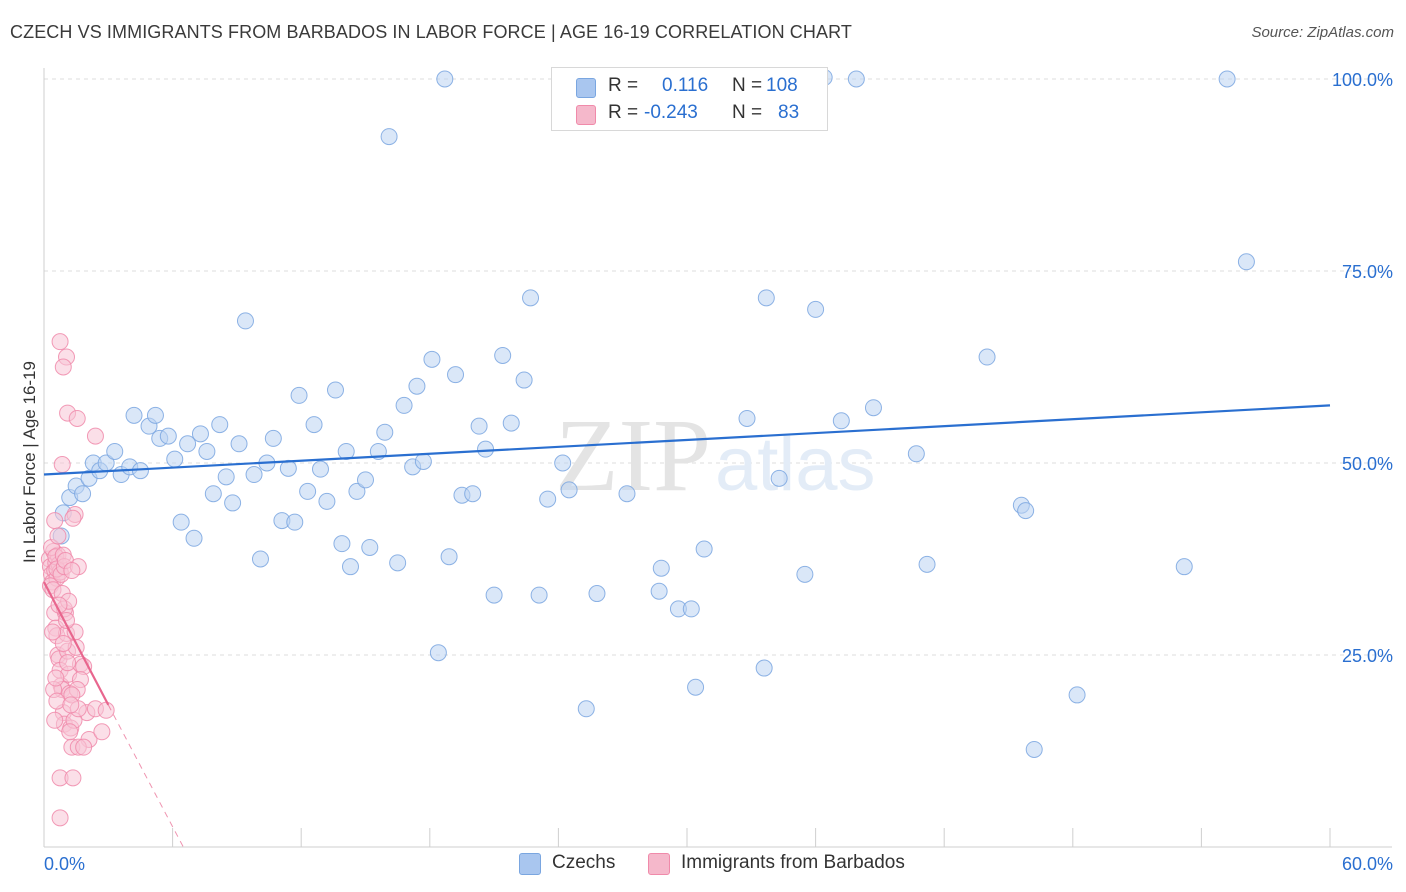 This screenshot has width=1406, height=892. I want to click on x-tick-label: 60.0%, so click(1367, 864).